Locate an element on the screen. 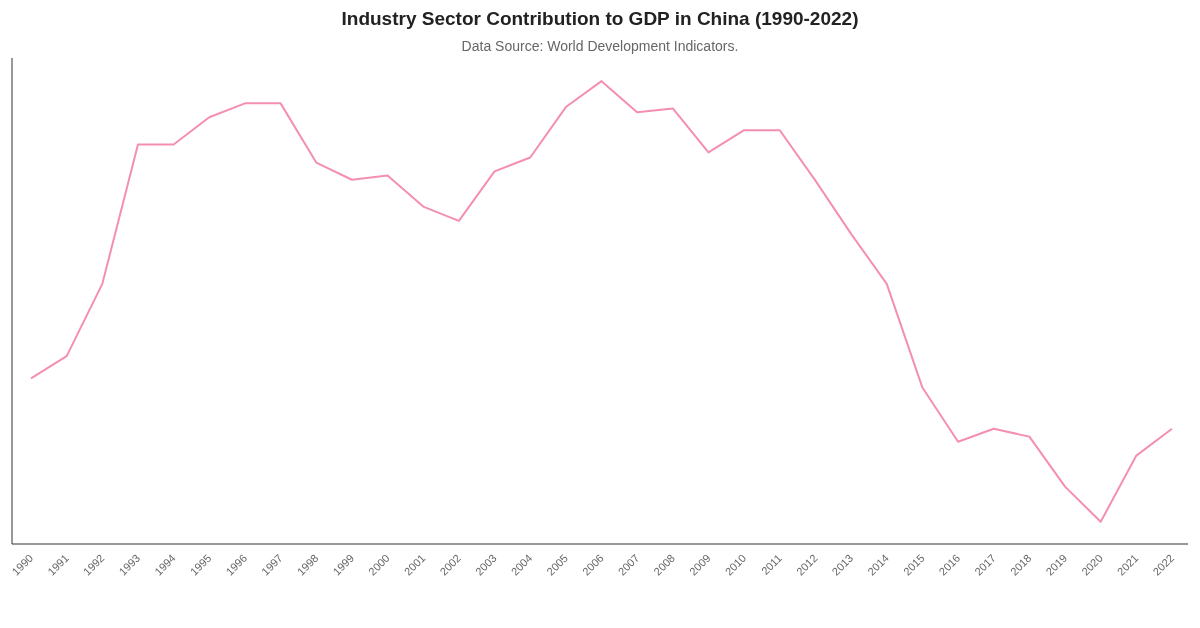 The height and width of the screenshot is (628, 1200). chart-subtitle: Data Source: World Development Indicators. is located at coordinates (600, 46).